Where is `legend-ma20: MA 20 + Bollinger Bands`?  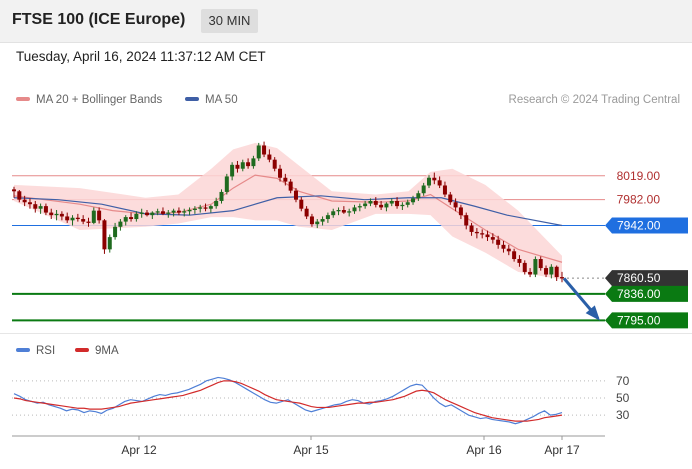 legend-ma20: MA 20 + Bollinger Bands is located at coordinates (89, 100).